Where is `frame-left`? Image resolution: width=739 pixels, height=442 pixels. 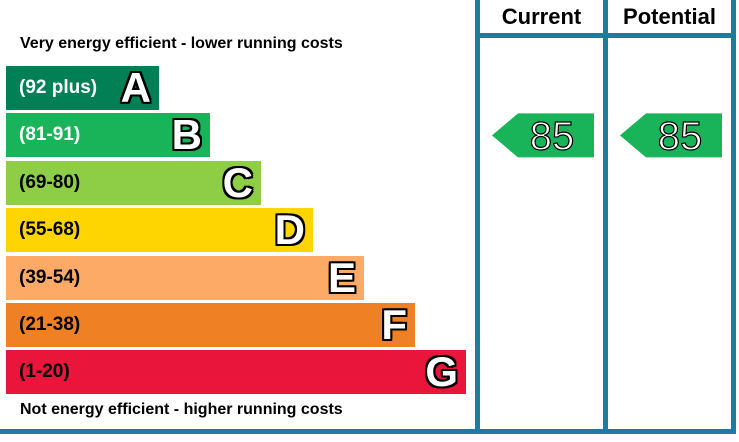
frame-left is located at coordinates (477, 217).